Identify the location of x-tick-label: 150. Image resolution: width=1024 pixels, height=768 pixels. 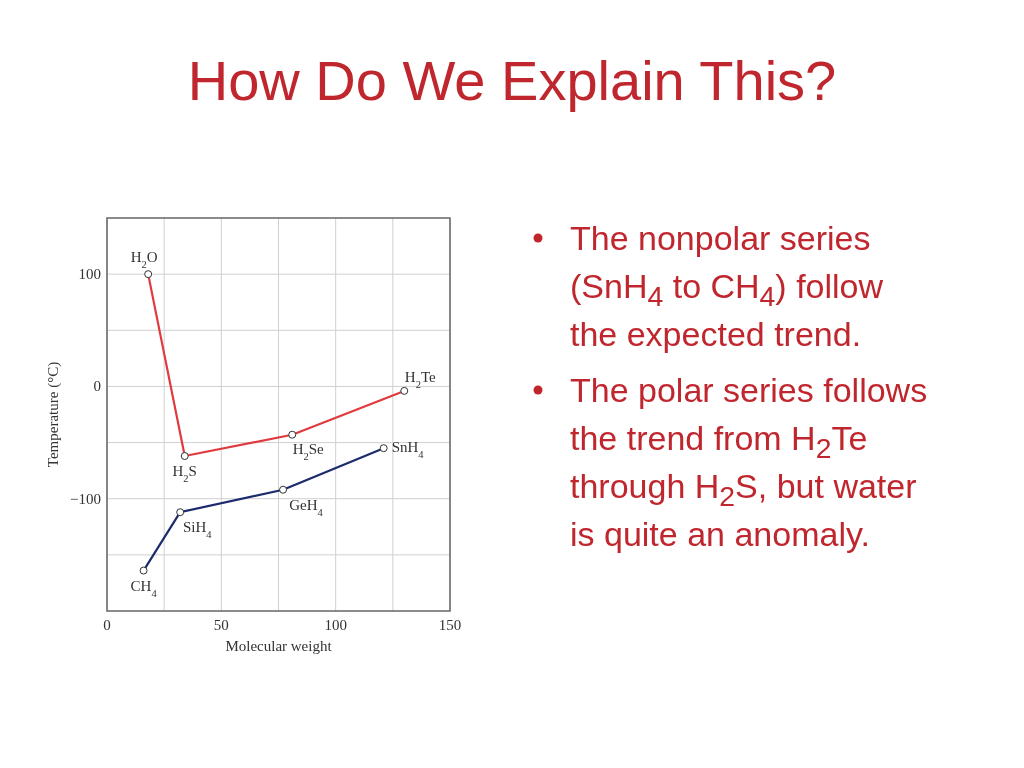
(450, 625).